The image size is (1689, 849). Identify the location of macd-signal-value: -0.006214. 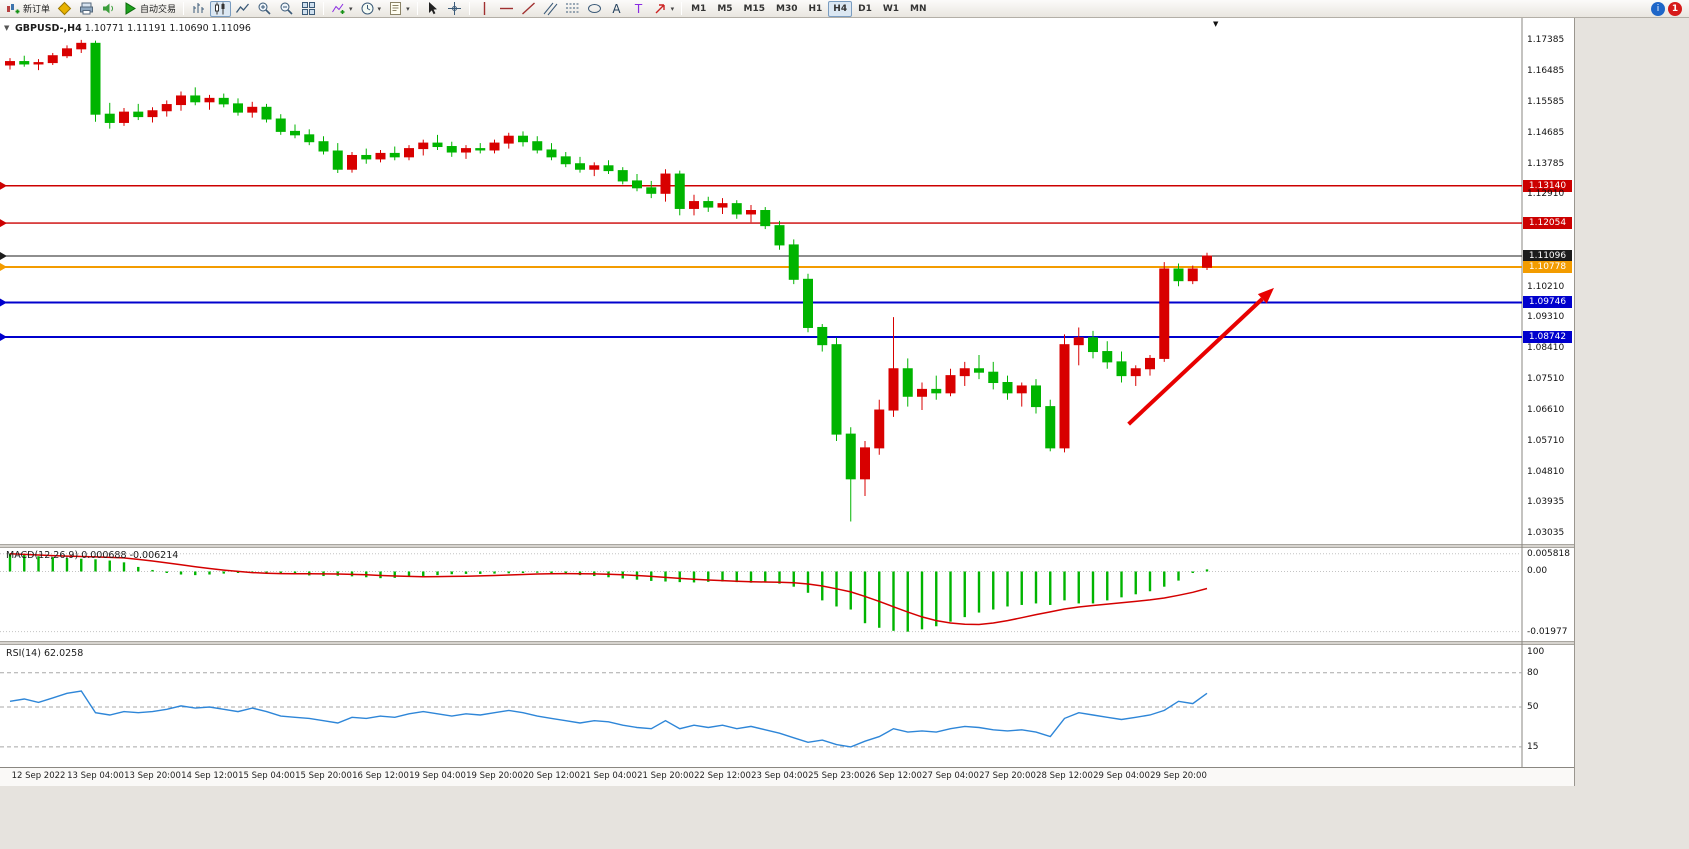
(154, 555).